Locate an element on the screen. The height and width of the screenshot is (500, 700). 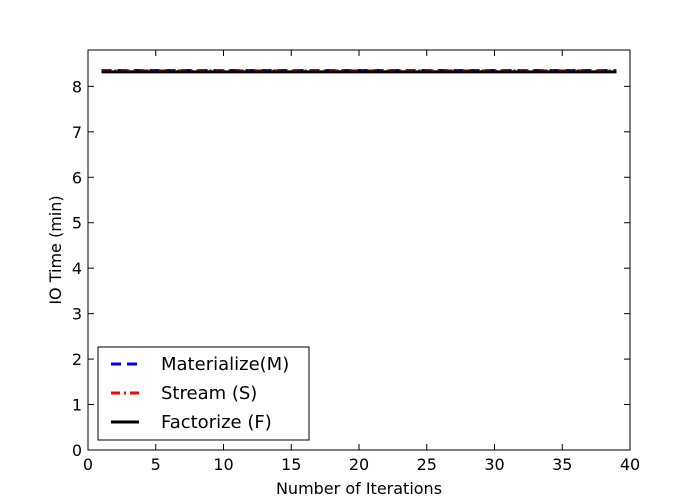
y-tick-label: 5 is located at coordinates (77, 223).